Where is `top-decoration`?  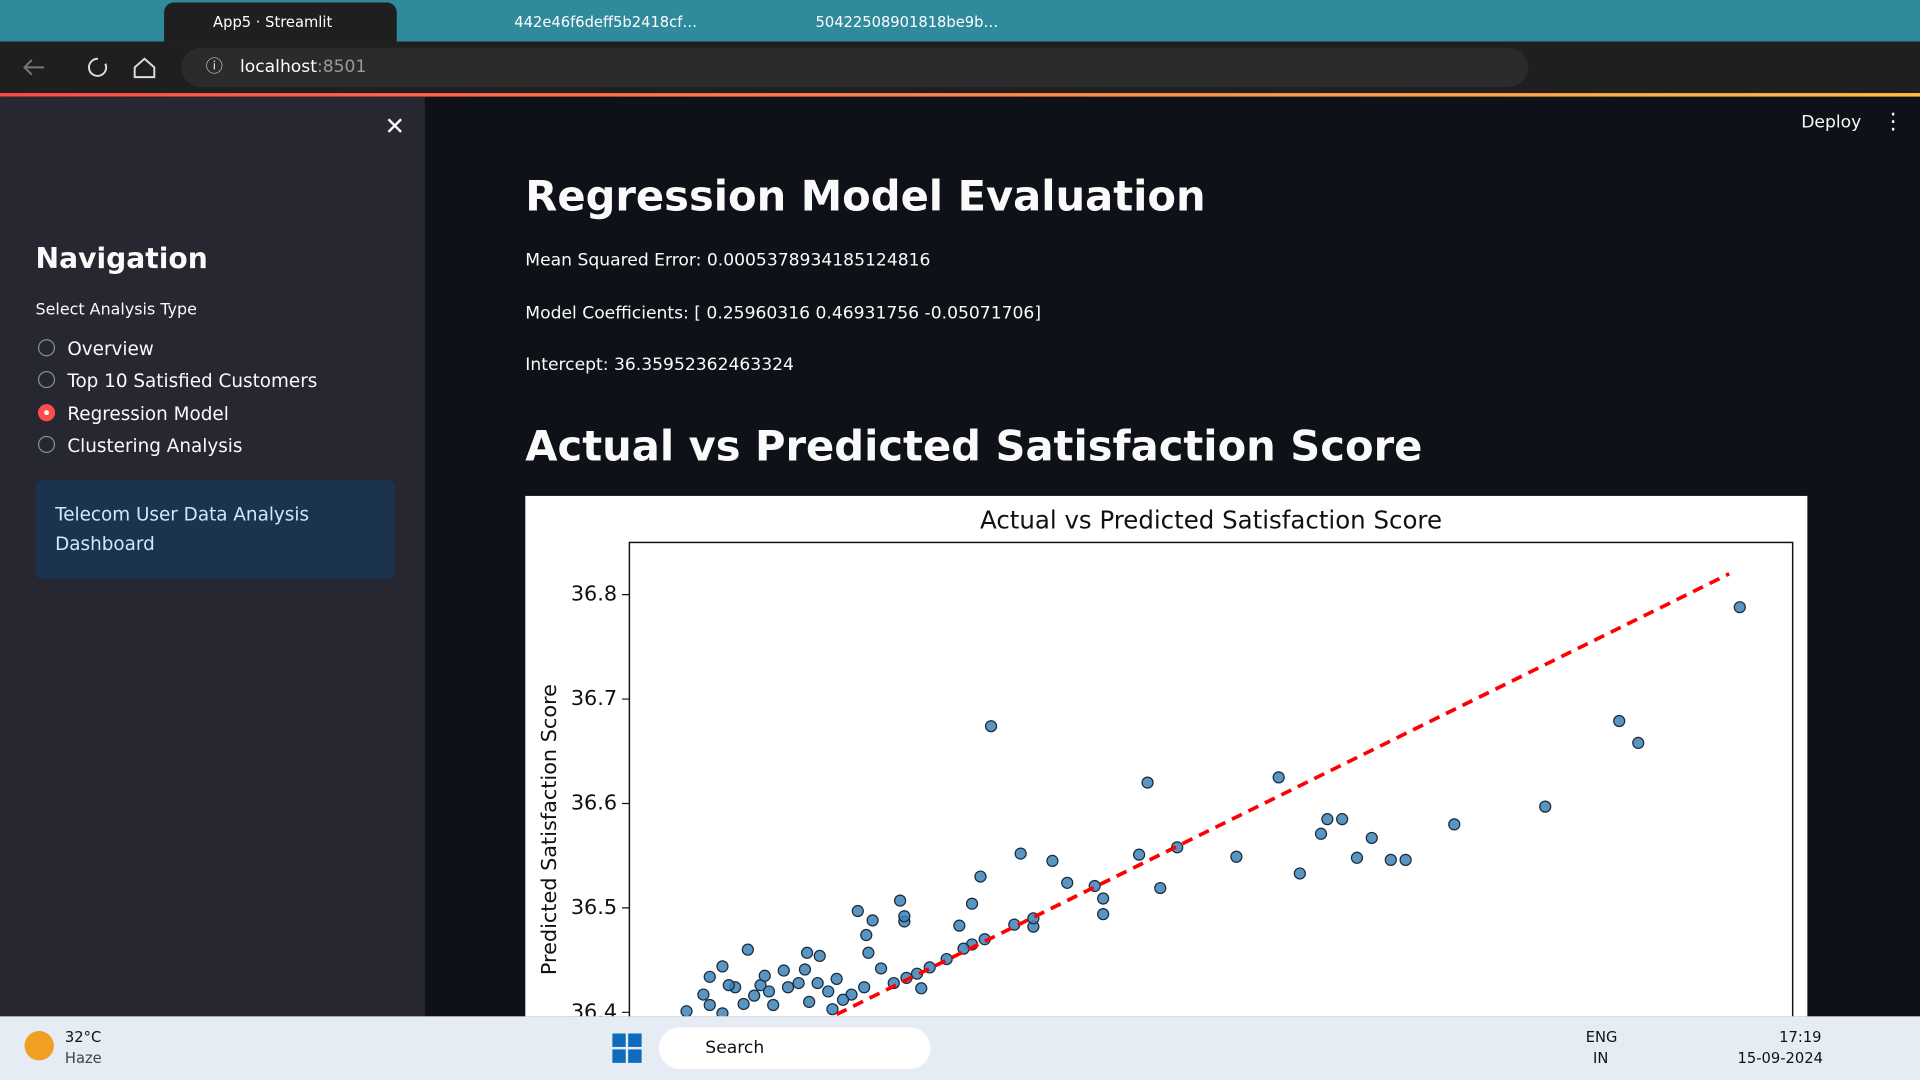 top-decoration is located at coordinates (960, 95).